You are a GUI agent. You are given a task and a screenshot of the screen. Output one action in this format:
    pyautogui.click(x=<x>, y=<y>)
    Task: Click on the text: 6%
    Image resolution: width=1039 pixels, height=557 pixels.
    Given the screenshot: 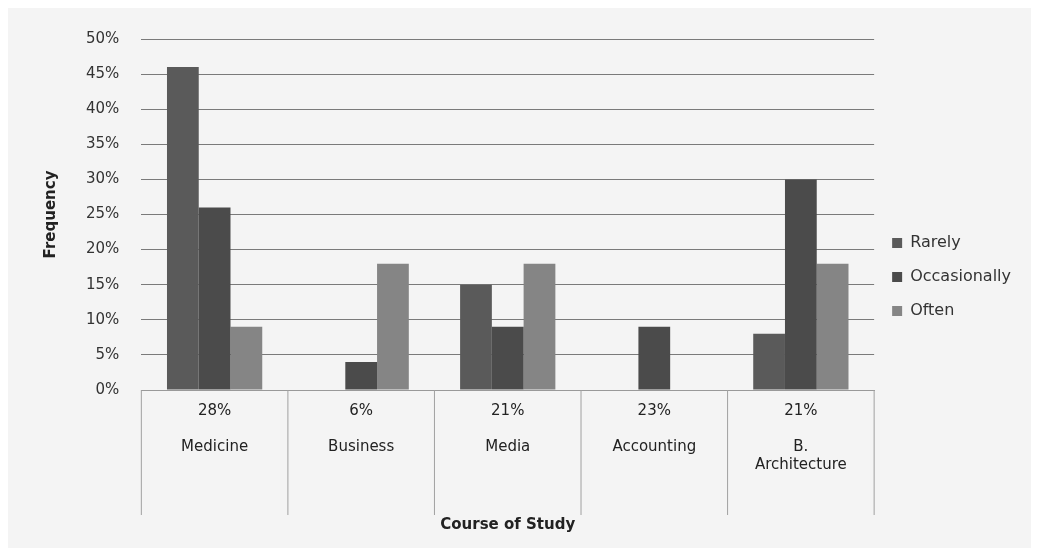 What is the action you would take?
    pyautogui.click(x=361, y=409)
    